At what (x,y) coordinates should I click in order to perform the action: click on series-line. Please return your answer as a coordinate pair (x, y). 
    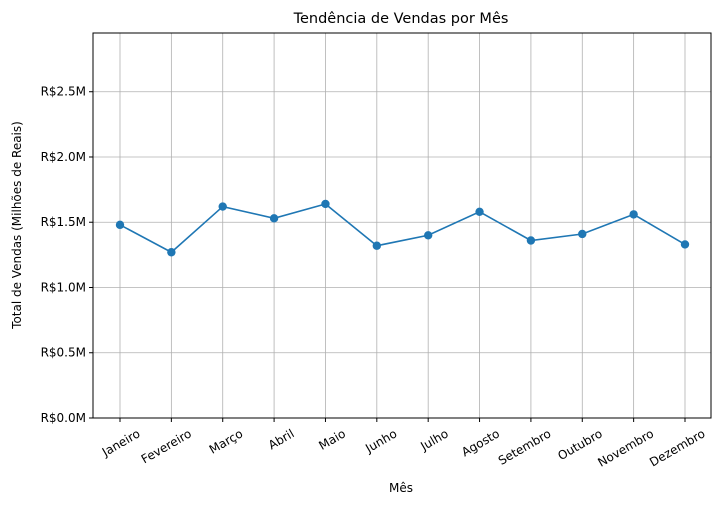
    Looking at the image, I should click on (402, 228).